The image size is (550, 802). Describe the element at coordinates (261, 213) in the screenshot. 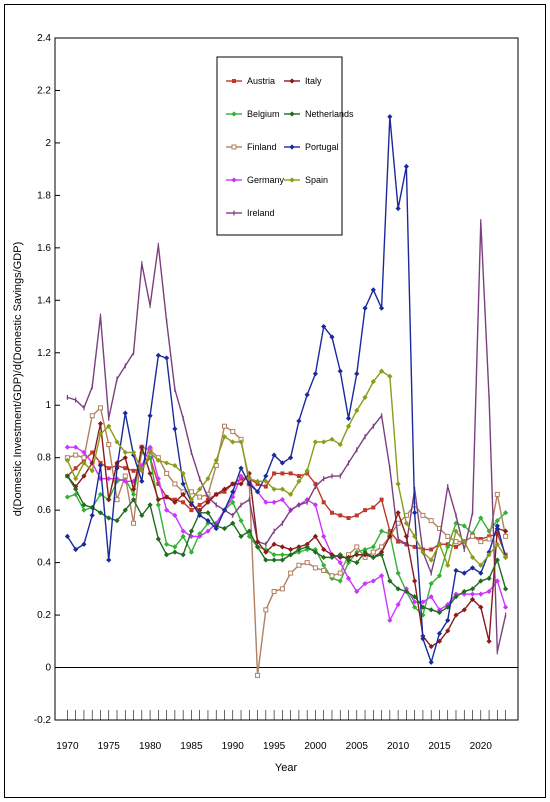

I see `legend-label: Ireland` at that location.